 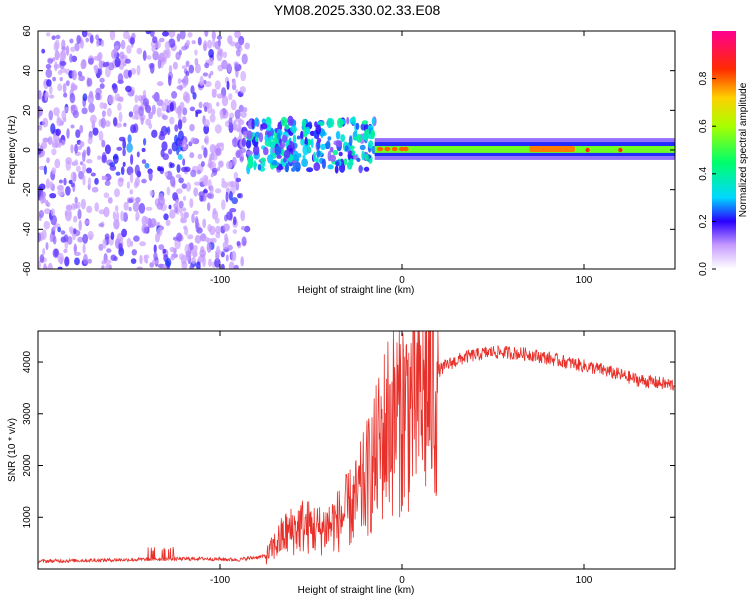 What do you see at coordinates (552, 149) in the screenshot?
I see `carrier-peak` at bounding box center [552, 149].